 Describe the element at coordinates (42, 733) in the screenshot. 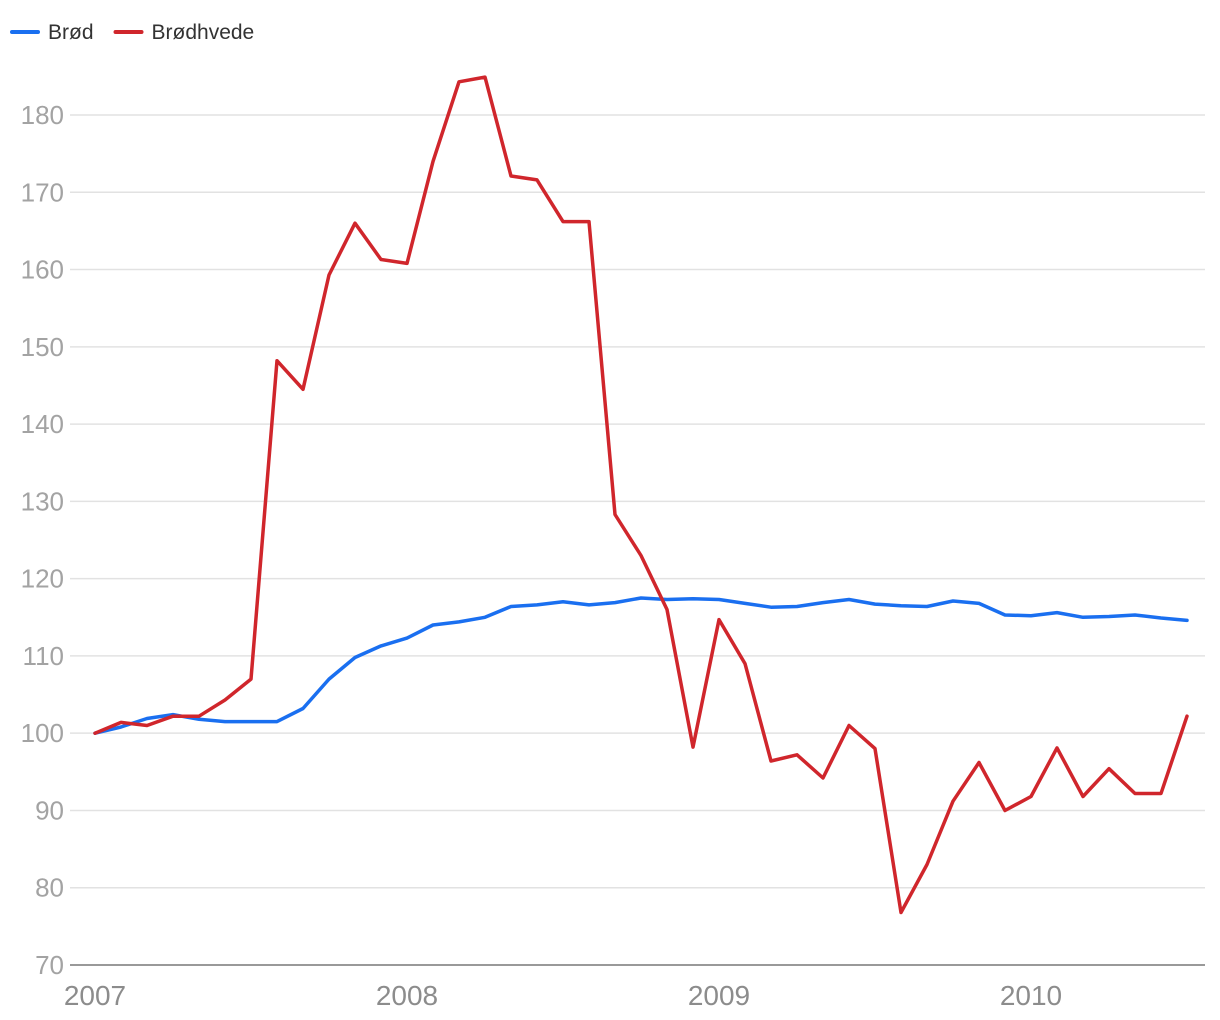

I see `y-tick-label: 100` at that location.